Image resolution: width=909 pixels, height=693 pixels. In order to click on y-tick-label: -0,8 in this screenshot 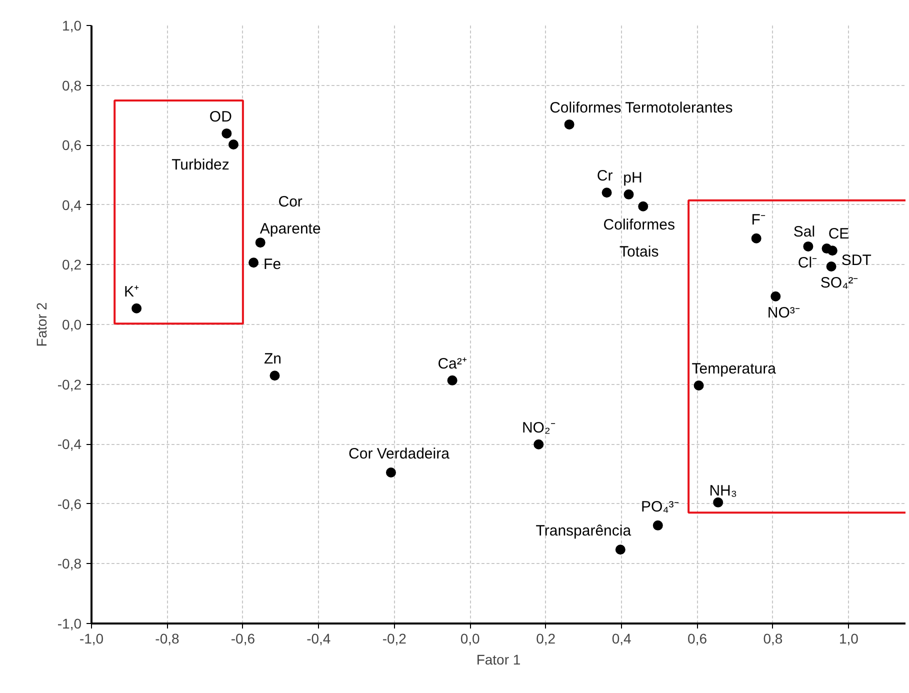, I will do `click(69, 564)`.